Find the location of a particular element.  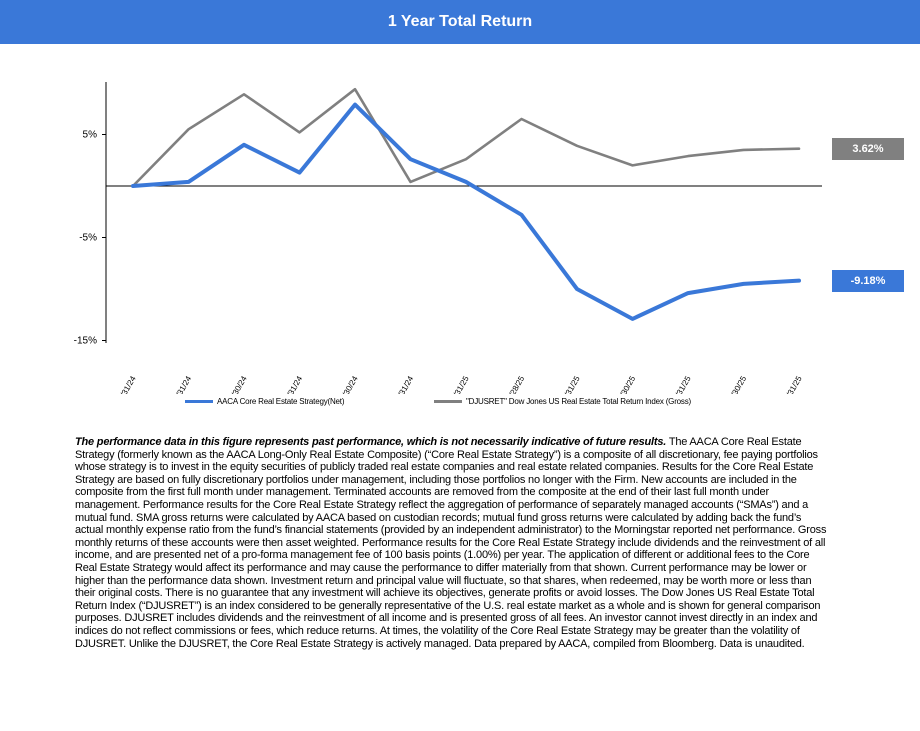

legend-item-net: AACA Core Real Estate Strategy(Net) is located at coordinates (264, 401).